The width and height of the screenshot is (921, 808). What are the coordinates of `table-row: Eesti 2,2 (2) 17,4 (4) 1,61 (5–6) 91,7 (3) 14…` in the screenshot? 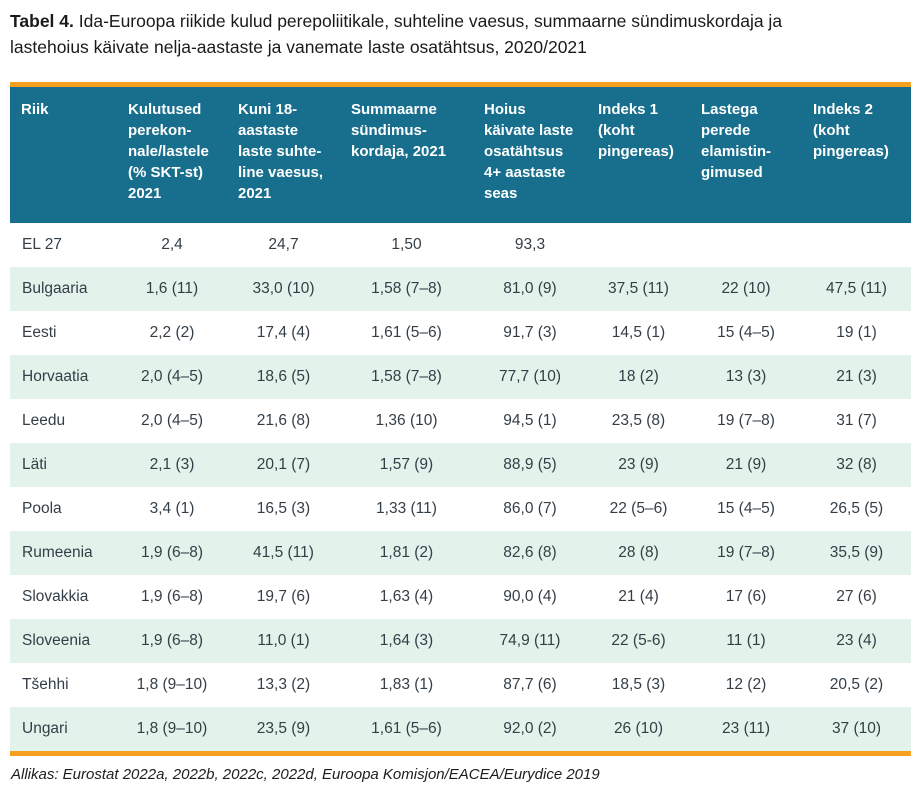 It's located at (460, 333).